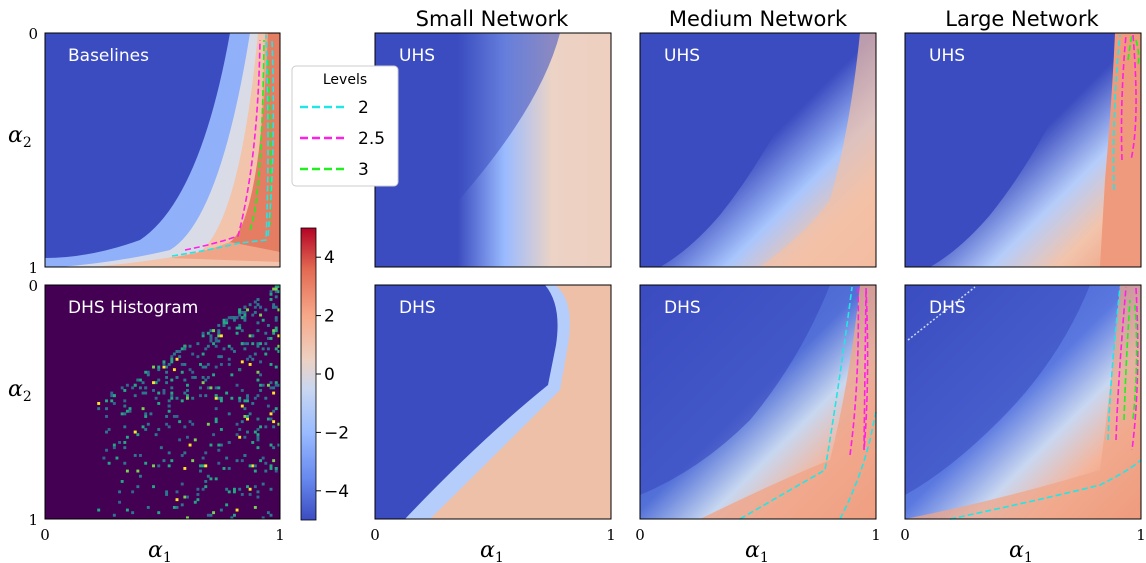 This screenshot has width=1146, height=563. I want to click on panel-baselines: Baselines, so click(162, 150).